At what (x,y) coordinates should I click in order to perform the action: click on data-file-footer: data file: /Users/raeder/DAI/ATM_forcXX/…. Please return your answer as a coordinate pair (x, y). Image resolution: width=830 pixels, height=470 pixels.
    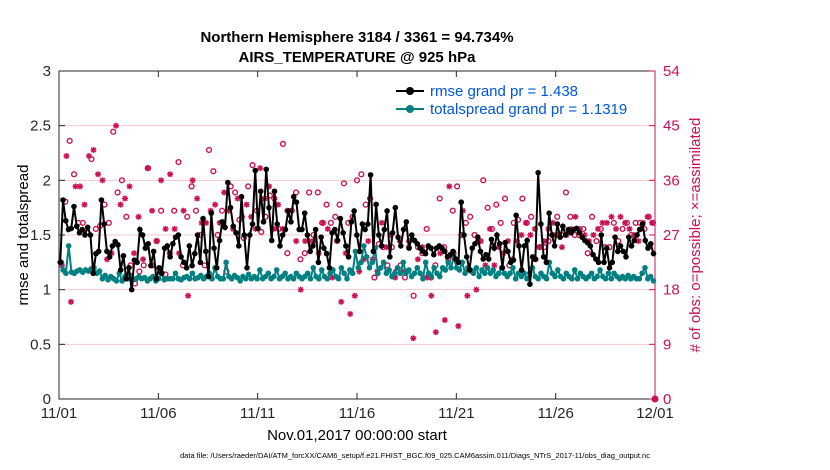
    Looking at the image, I should click on (415, 455).